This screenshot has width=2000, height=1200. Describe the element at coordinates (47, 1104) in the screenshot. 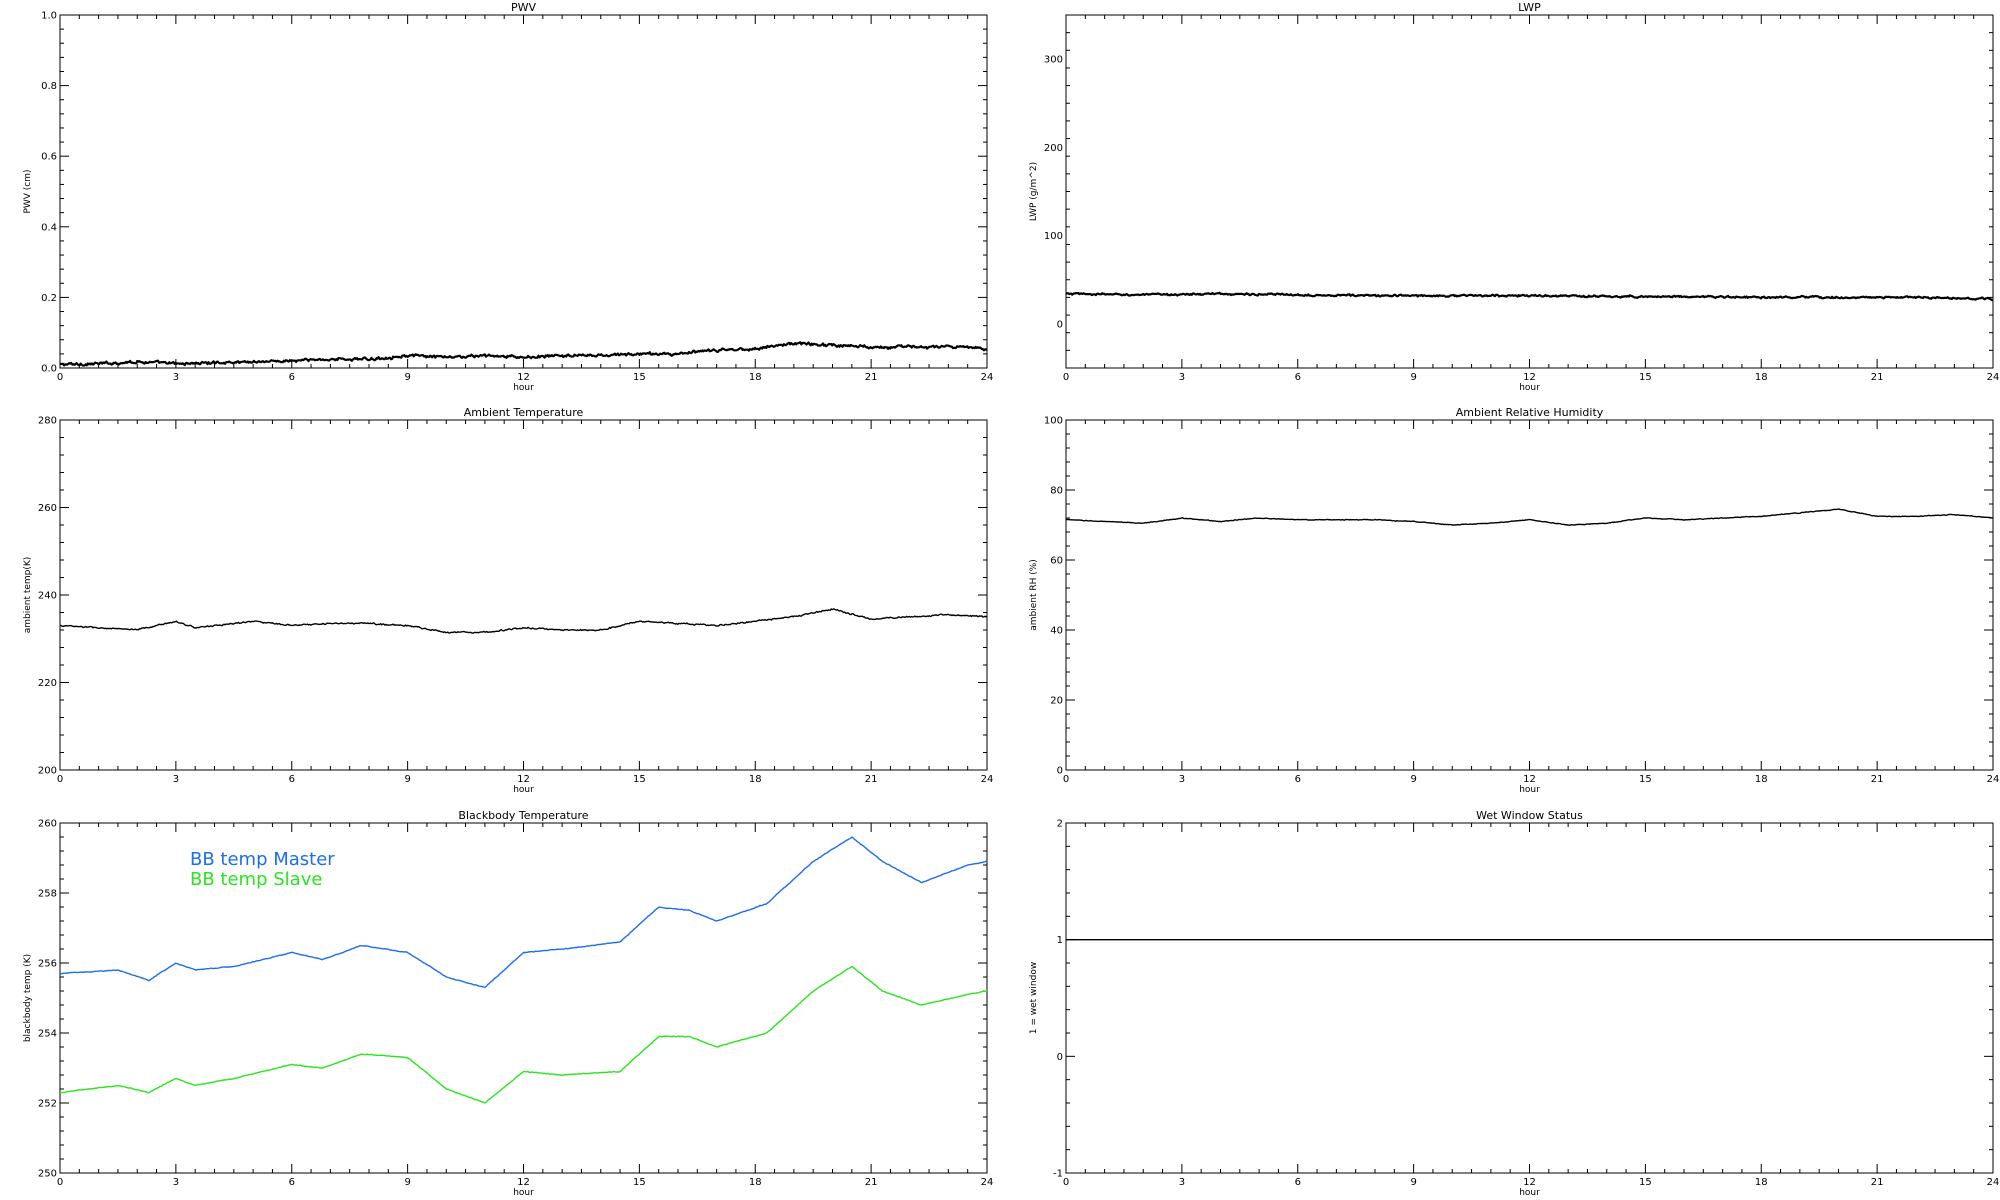

I see `y-tick-label: 252` at that location.